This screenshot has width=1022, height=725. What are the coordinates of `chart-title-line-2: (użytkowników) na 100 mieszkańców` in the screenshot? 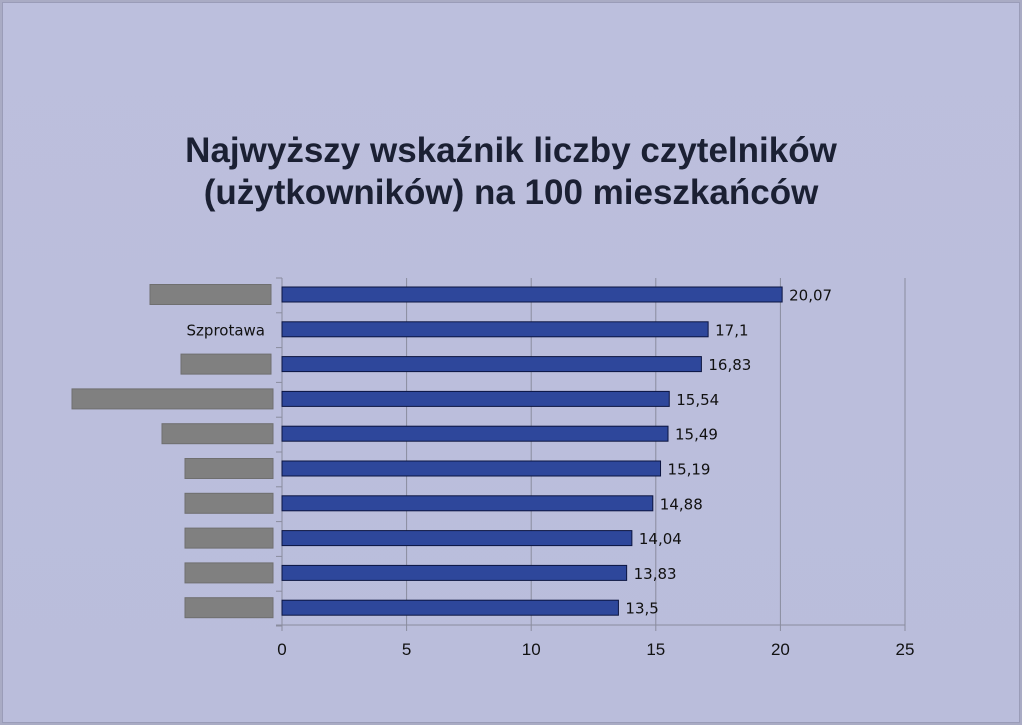 It's located at (511, 192).